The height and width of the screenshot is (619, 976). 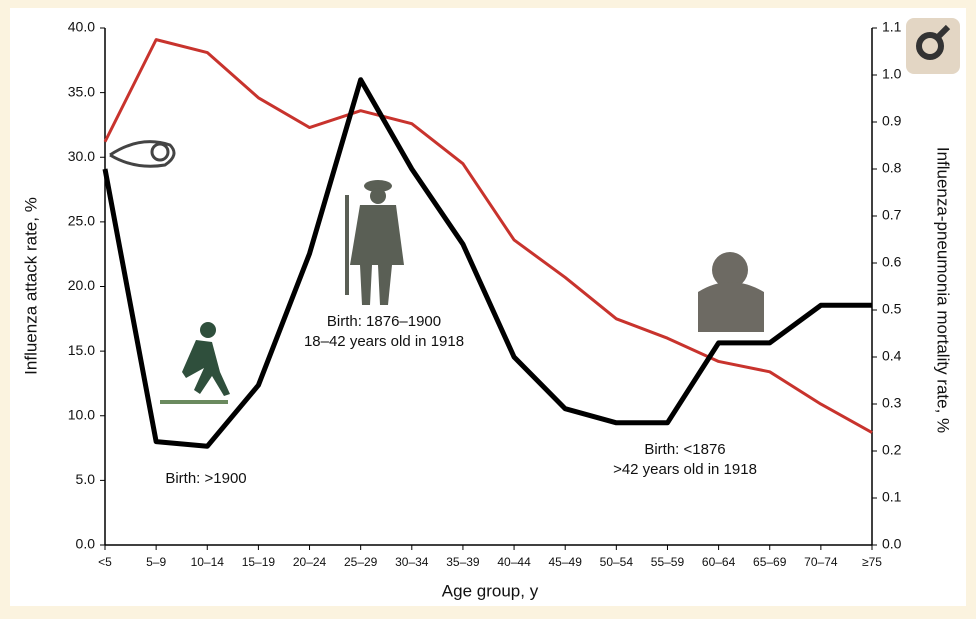 What do you see at coordinates (719, 562) in the screenshot?
I see `x-tick-label: 60–64` at bounding box center [719, 562].